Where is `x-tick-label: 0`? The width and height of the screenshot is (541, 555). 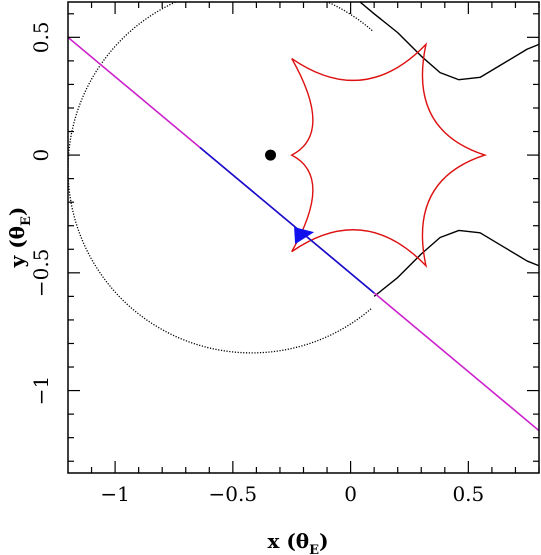
x-tick-label: 0 is located at coordinates (350, 494).